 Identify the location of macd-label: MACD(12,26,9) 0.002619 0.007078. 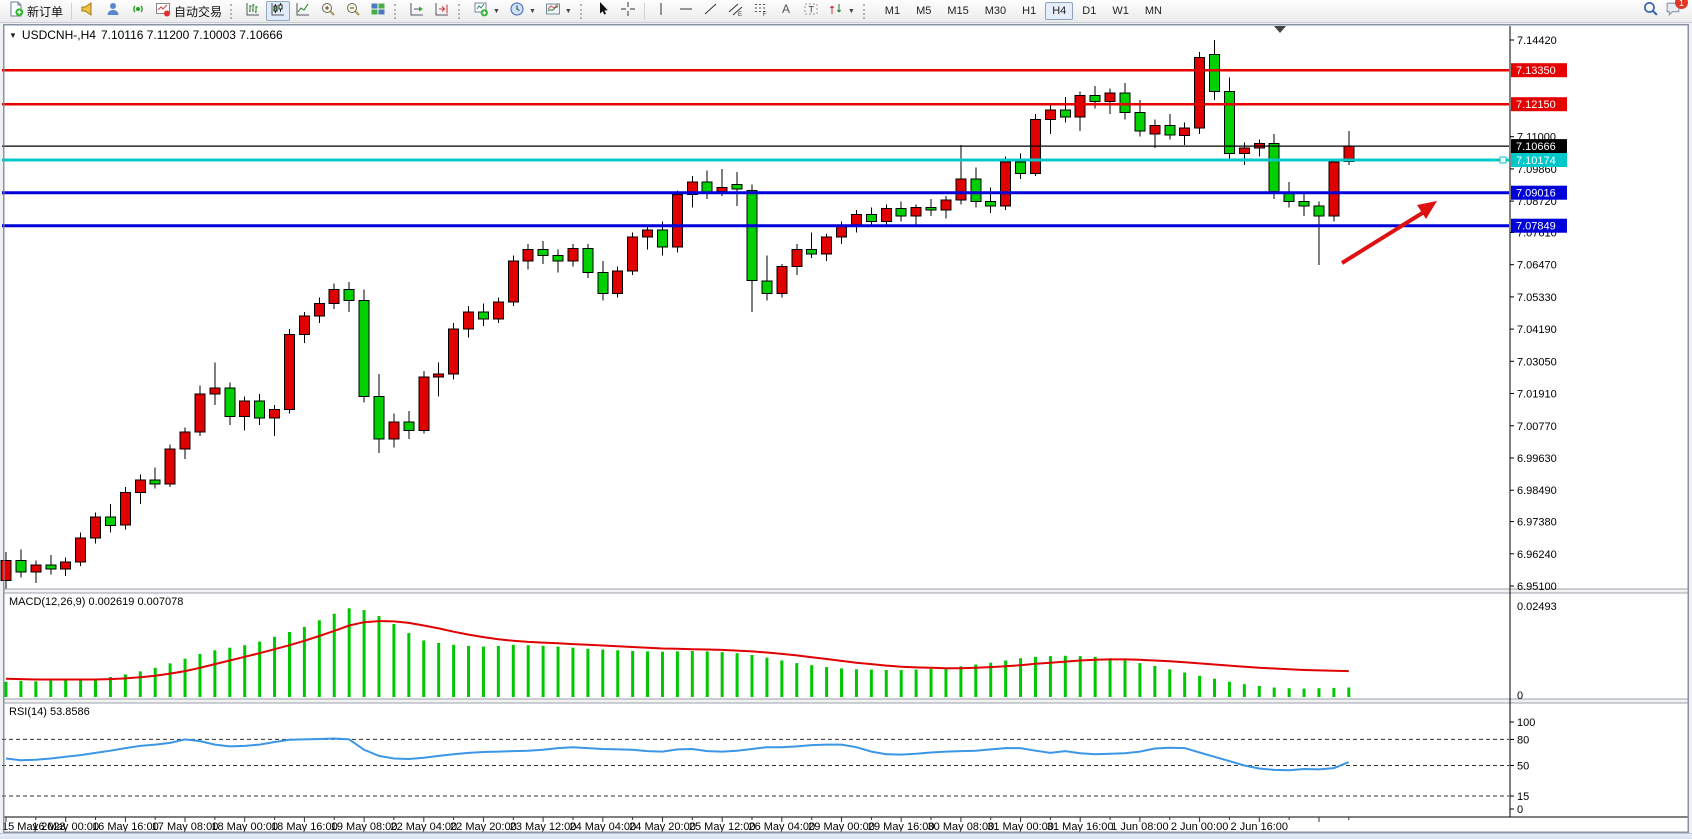
(96, 602).